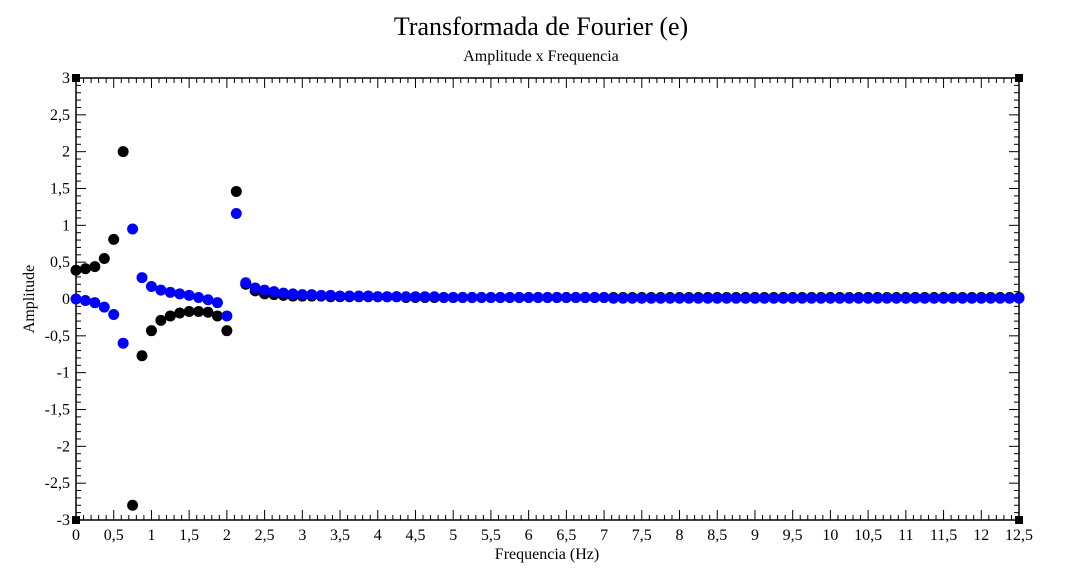 This screenshot has height=569, width=1082. Describe the element at coordinates (868, 535) in the screenshot. I see `x-tick-label: 10,5` at that location.